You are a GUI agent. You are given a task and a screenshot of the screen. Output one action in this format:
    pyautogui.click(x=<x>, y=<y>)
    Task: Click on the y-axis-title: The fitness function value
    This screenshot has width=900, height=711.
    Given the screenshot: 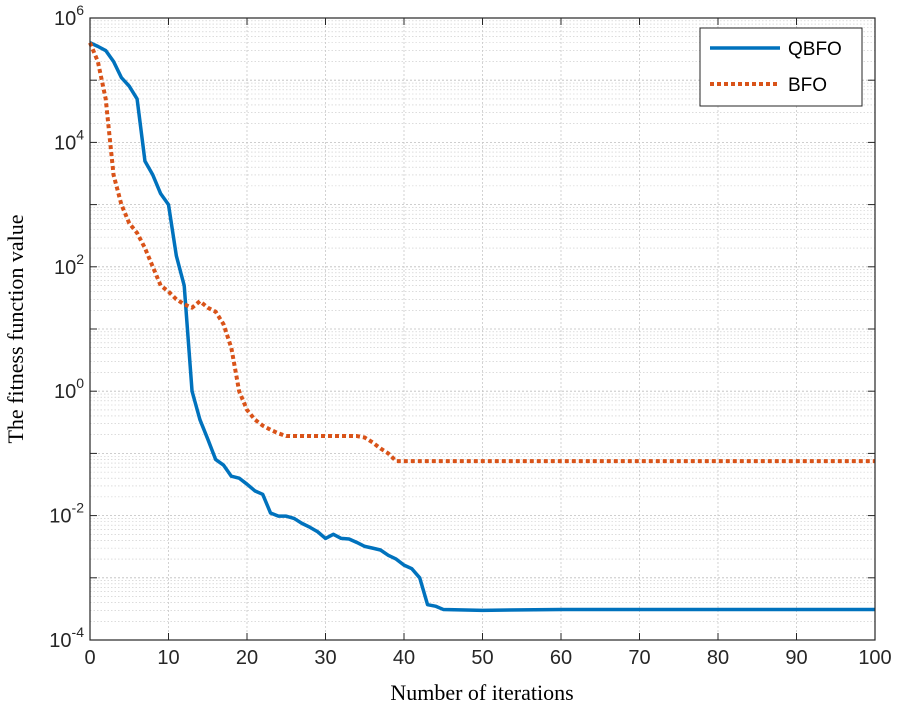 What is the action you would take?
    pyautogui.click(x=15, y=328)
    